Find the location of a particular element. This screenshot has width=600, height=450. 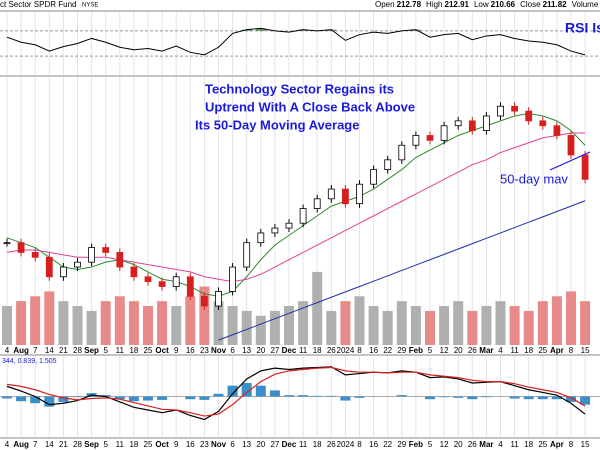

x-tick-label: 25 is located at coordinates (542, 444).